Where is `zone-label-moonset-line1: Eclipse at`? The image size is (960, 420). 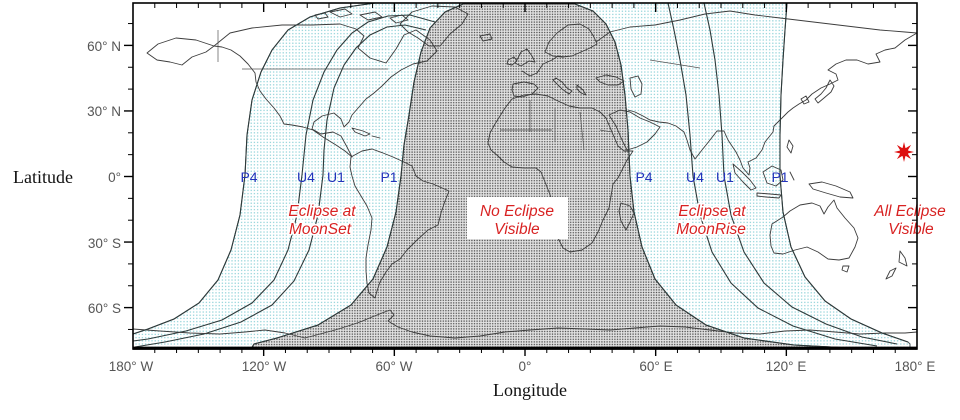
zone-label-moonset-line1: Eclipse at is located at coordinates (322, 211).